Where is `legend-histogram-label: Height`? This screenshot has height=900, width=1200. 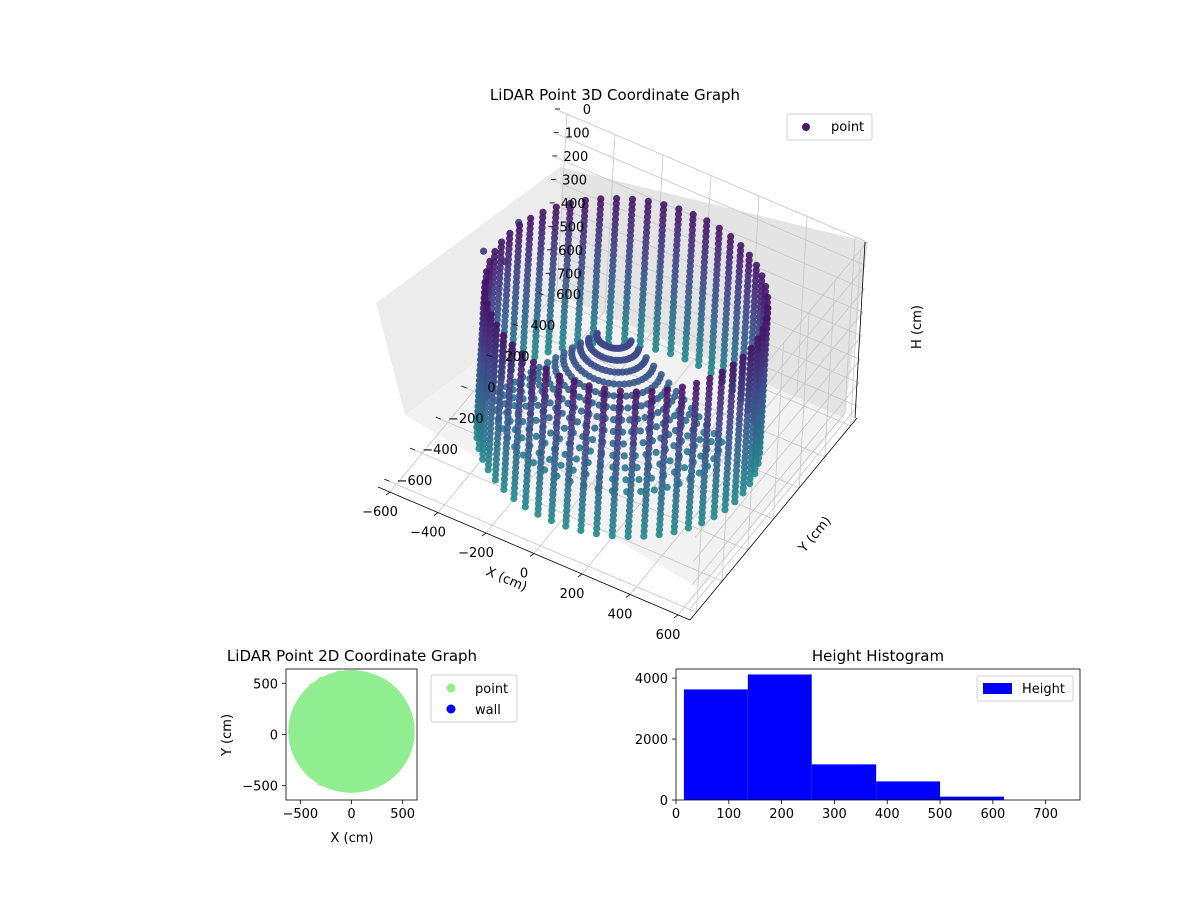 legend-histogram-label: Height is located at coordinates (1043, 689).